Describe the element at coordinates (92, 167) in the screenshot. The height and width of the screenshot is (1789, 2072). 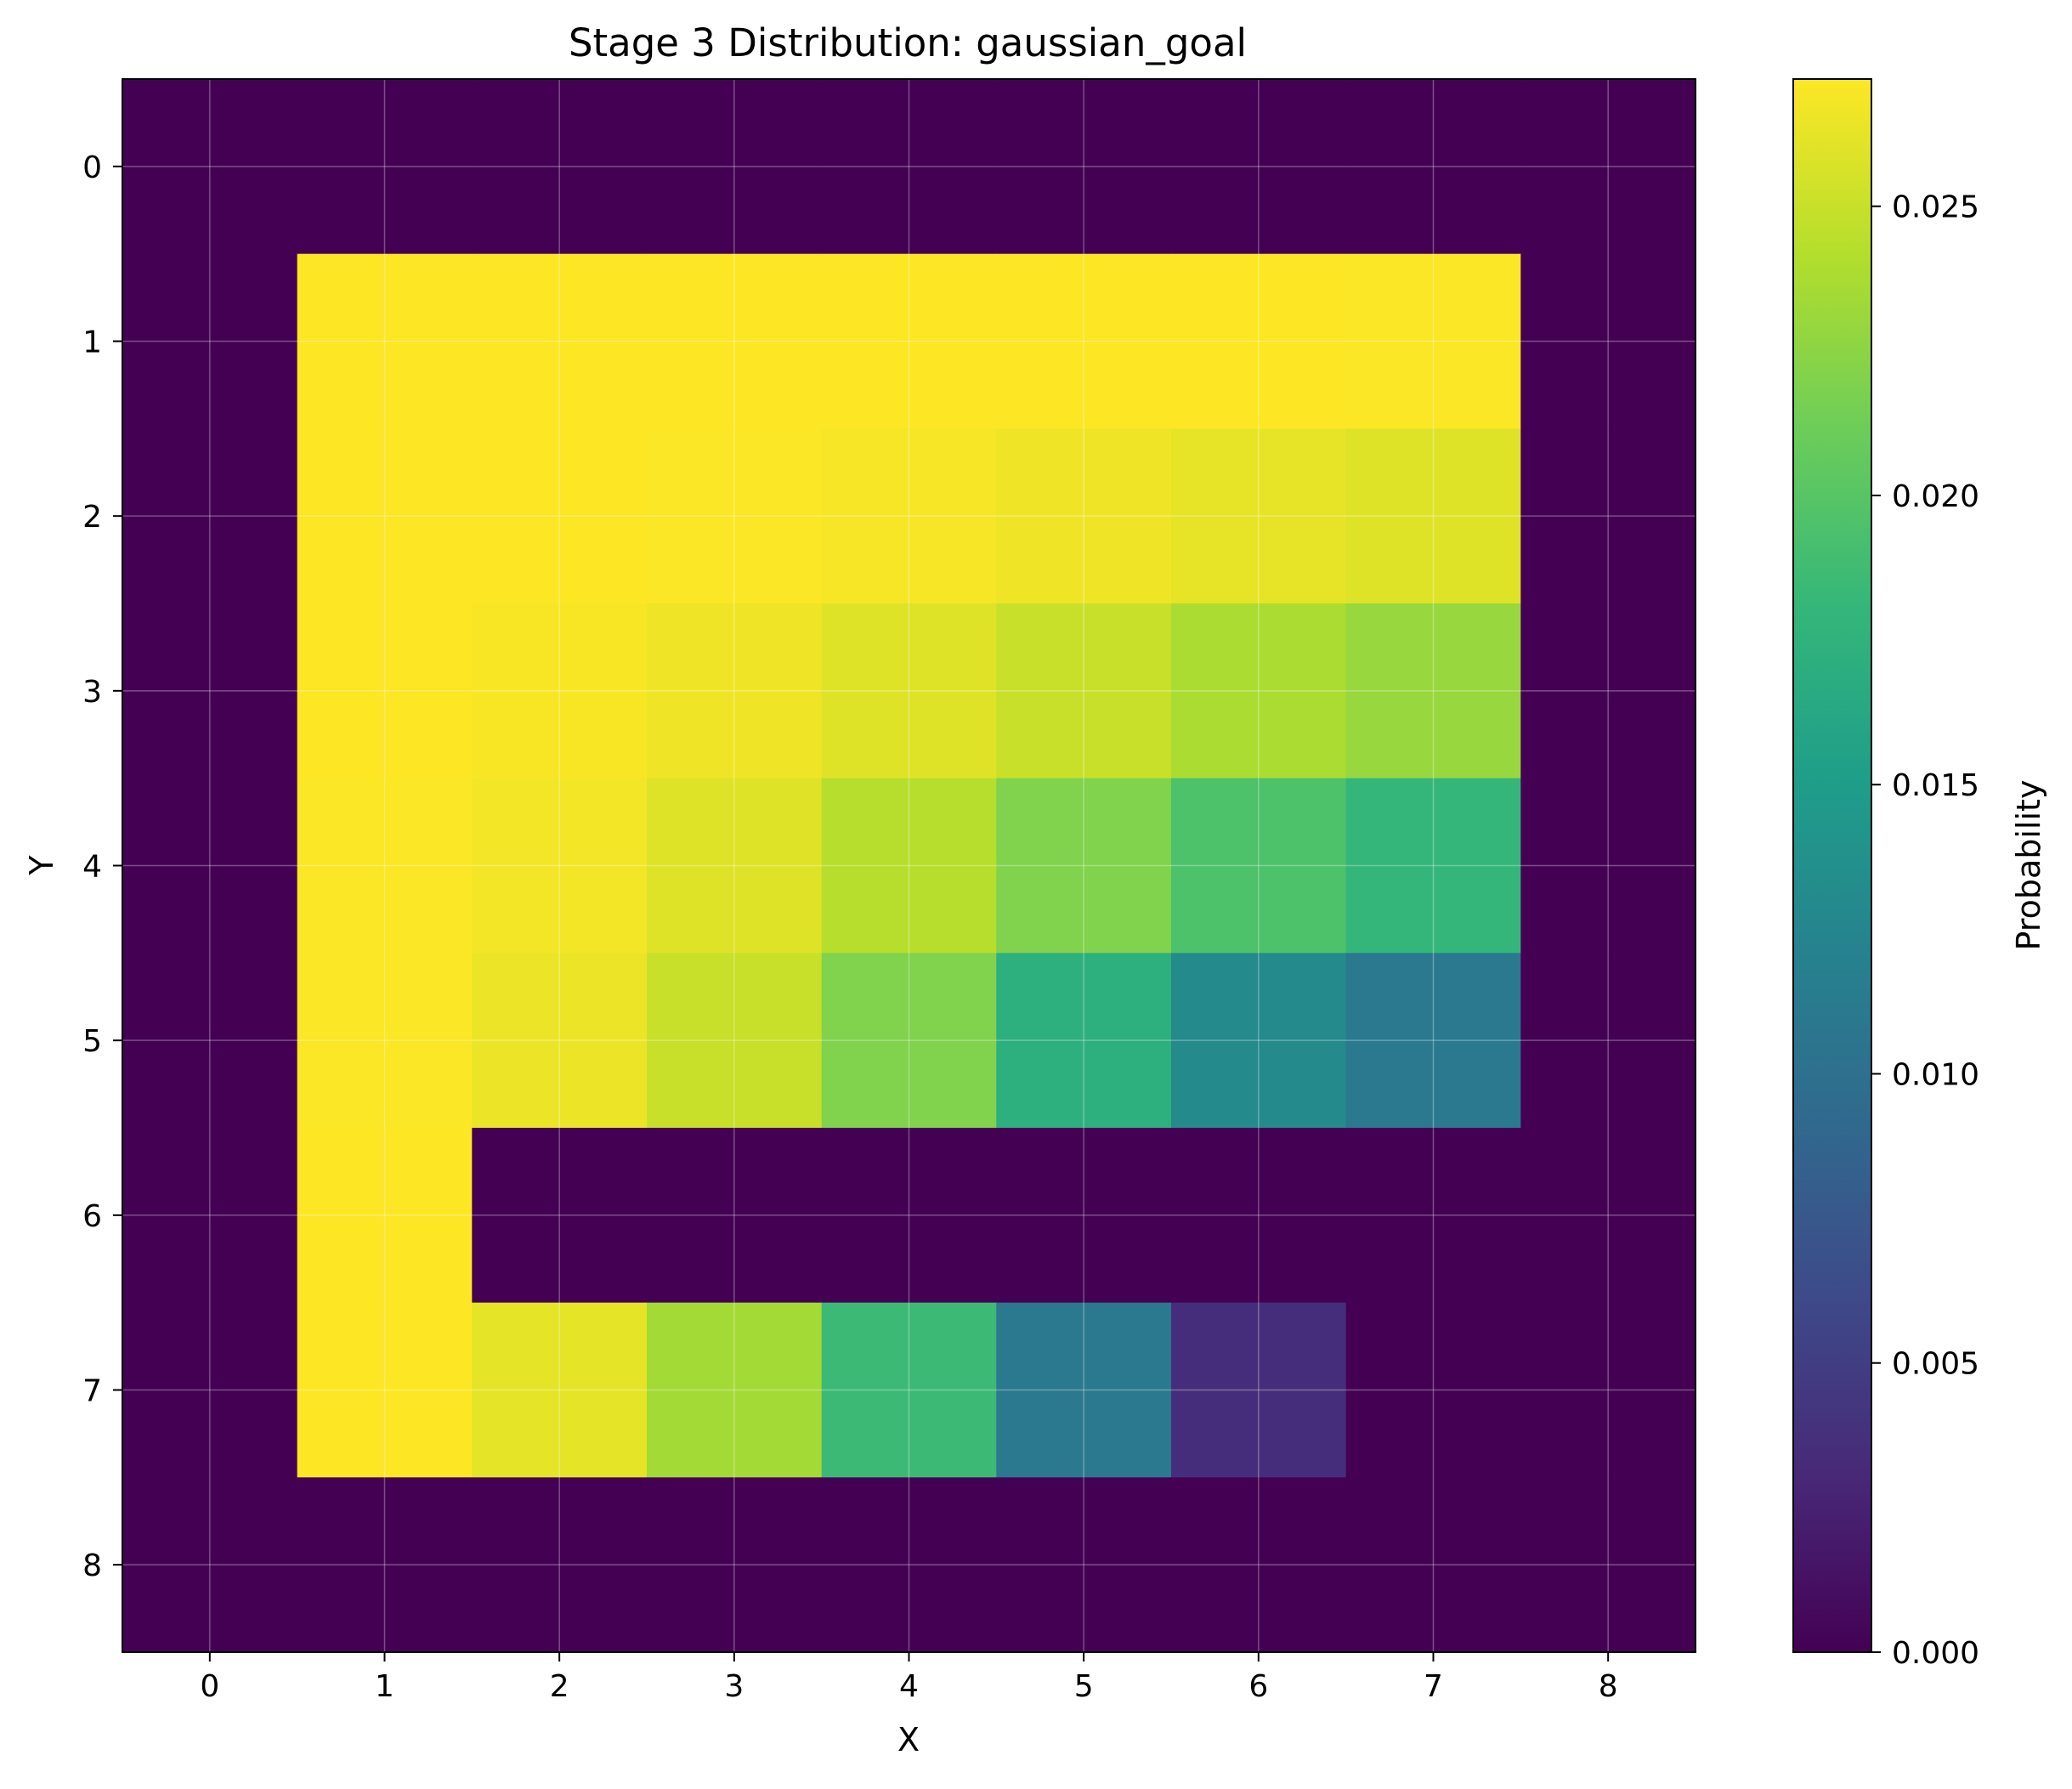
I see `y-tick-label: 0` at that location.